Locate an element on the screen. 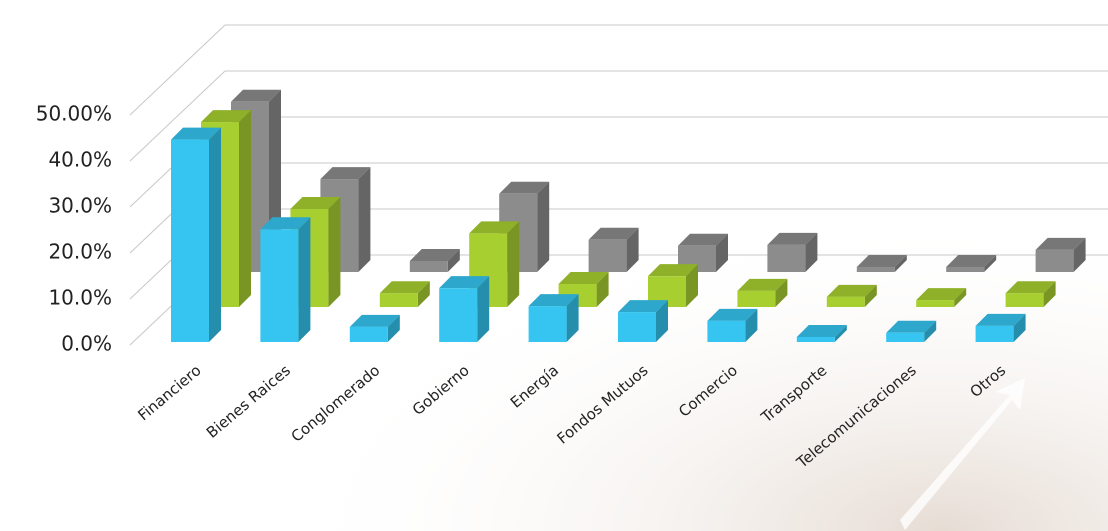 This screenshot has width=1108, height=531. y-tick-label: 30.0% is located at coordinates (80, 206).